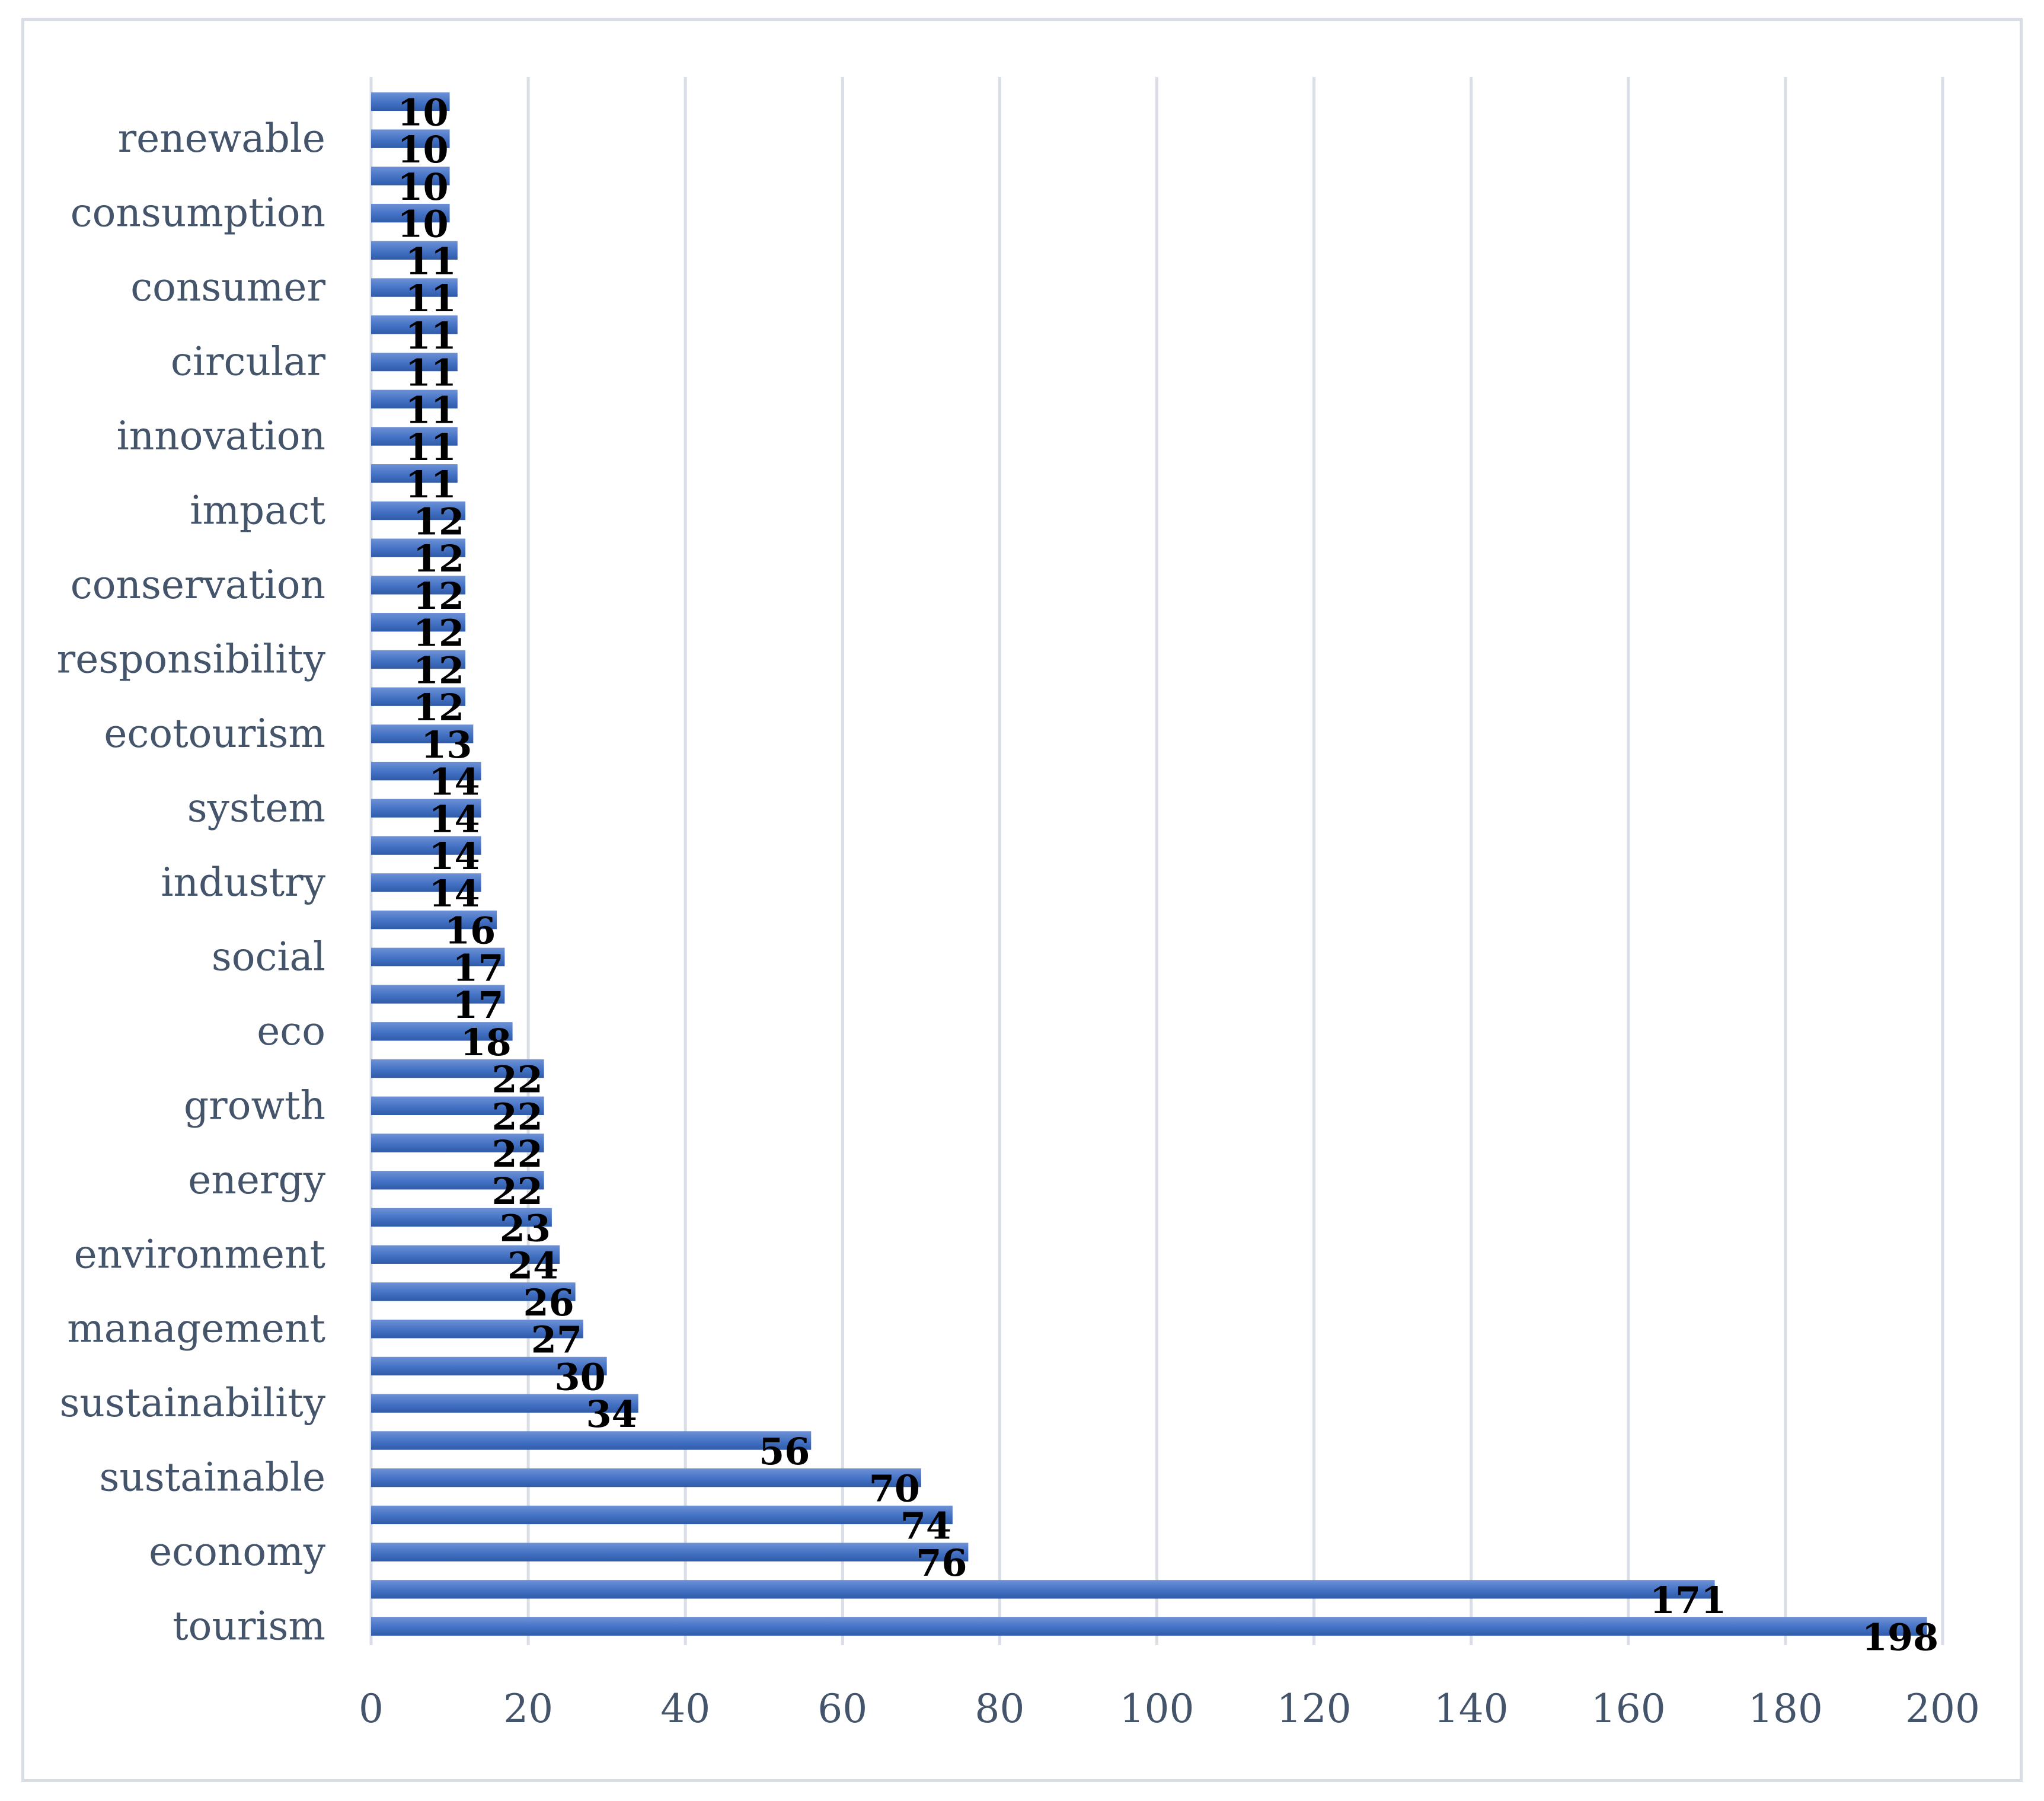 The width and height of the screenshot is (2044, 1801). I want to click on data-label: 18, so click(485, 1042).